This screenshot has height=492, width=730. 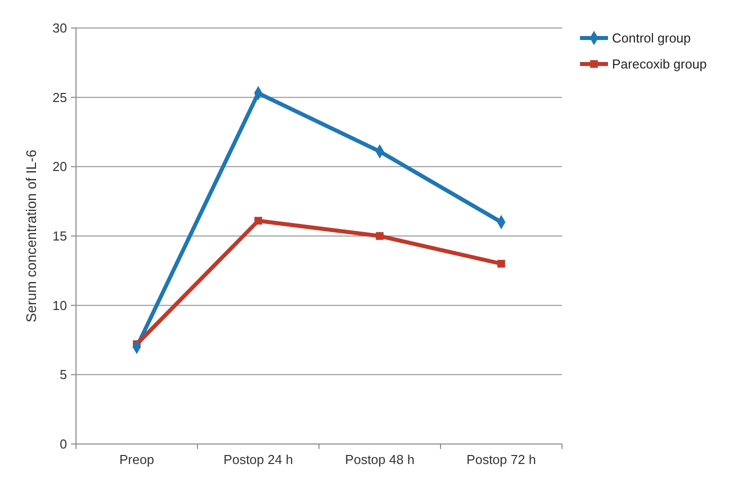 I want to click on y-tick-label: 5, so click(x=63, y=374).